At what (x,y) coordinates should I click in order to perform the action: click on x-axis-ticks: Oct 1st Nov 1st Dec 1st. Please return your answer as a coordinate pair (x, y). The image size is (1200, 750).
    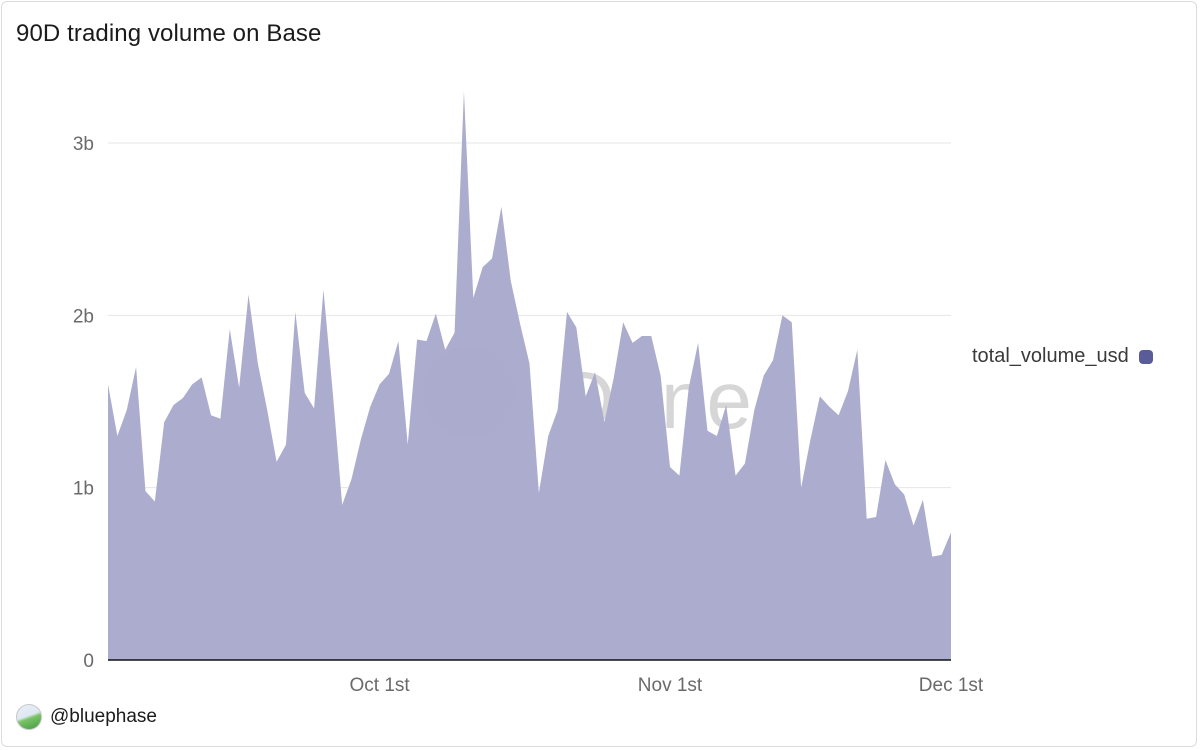
    Looking at the image, I should click on (667, 685).